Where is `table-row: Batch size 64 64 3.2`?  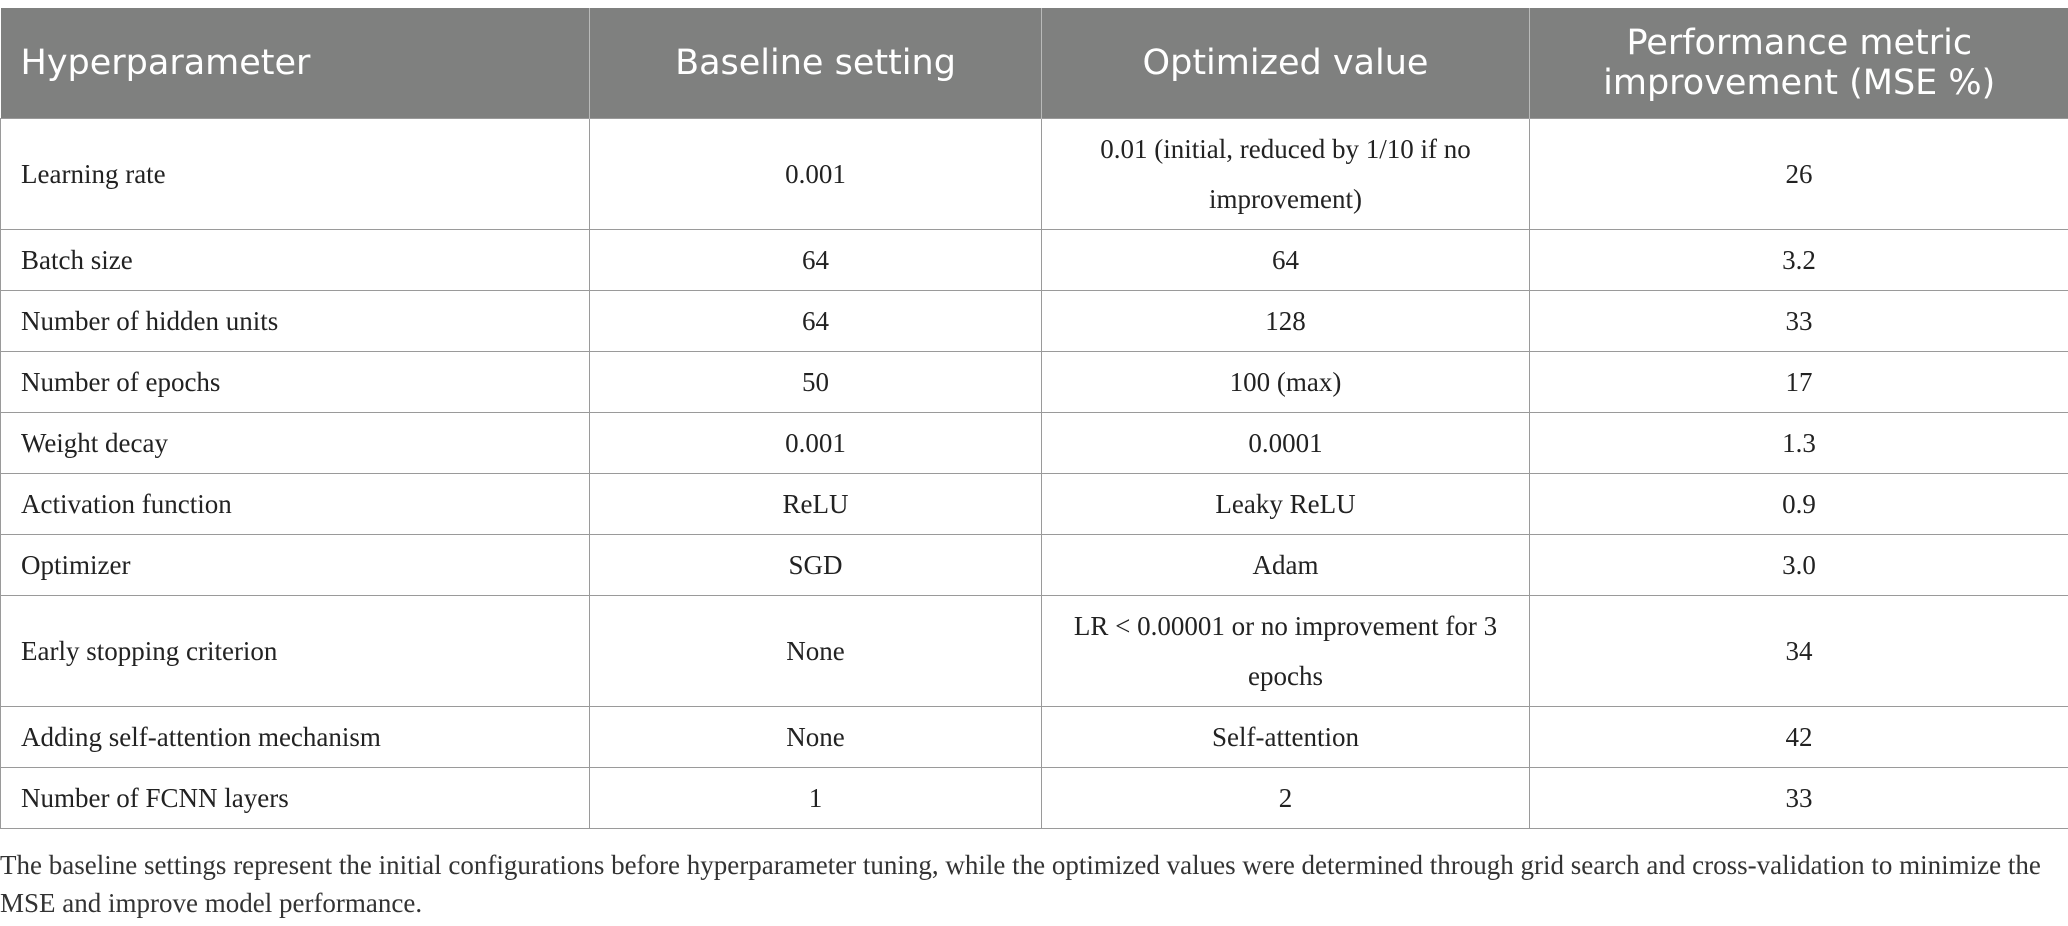
table-row: Batch size 64 64 3.2 is located at coordinates (1034, 259).